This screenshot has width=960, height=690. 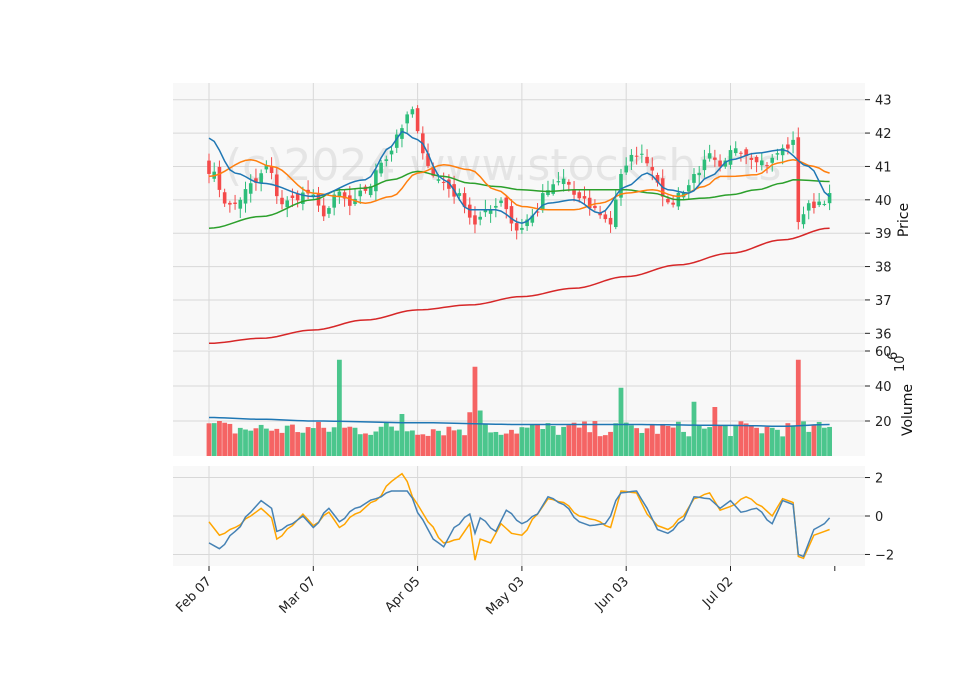 I want to click on price-ytick-label: 37, so click(x=883, y=301).